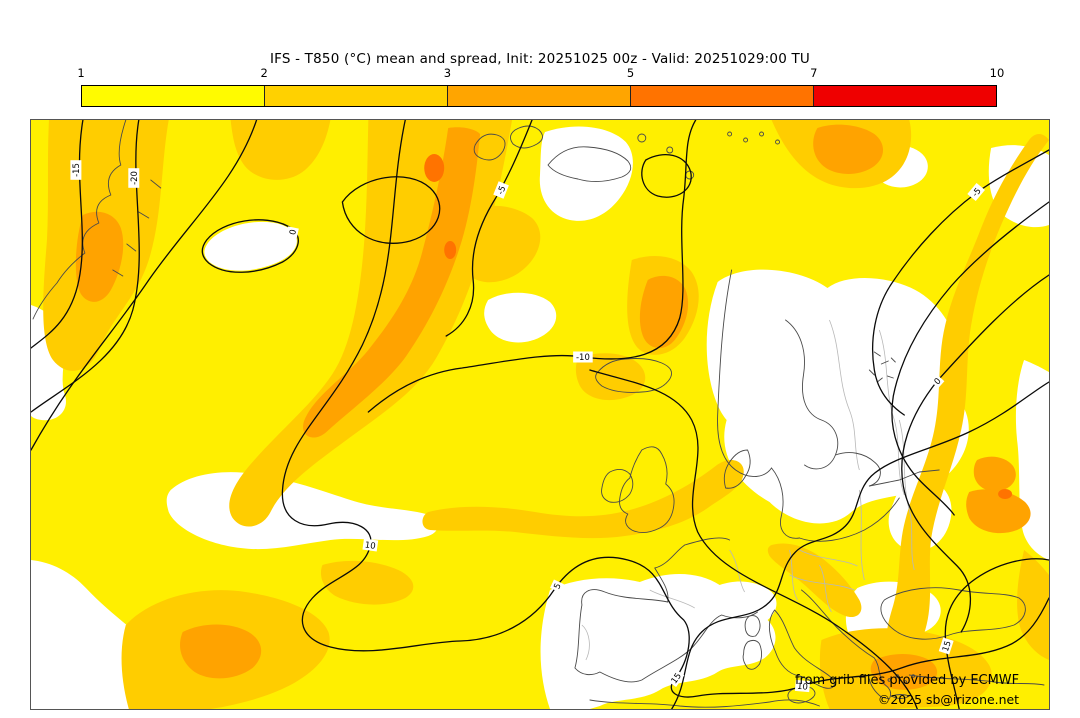 This screenshot has width=1080, height=718. I want to click on contour-label: 15, so click(946, 646).